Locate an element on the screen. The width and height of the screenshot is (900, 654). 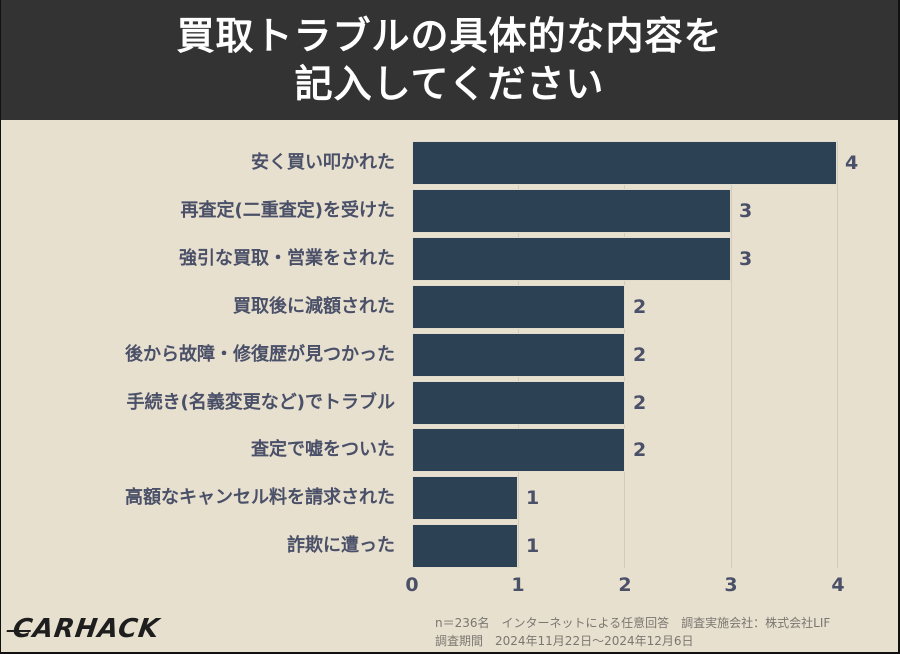
title-line-1: 買取トラブルの具体的な内容を is located at coordinates (449, 36).